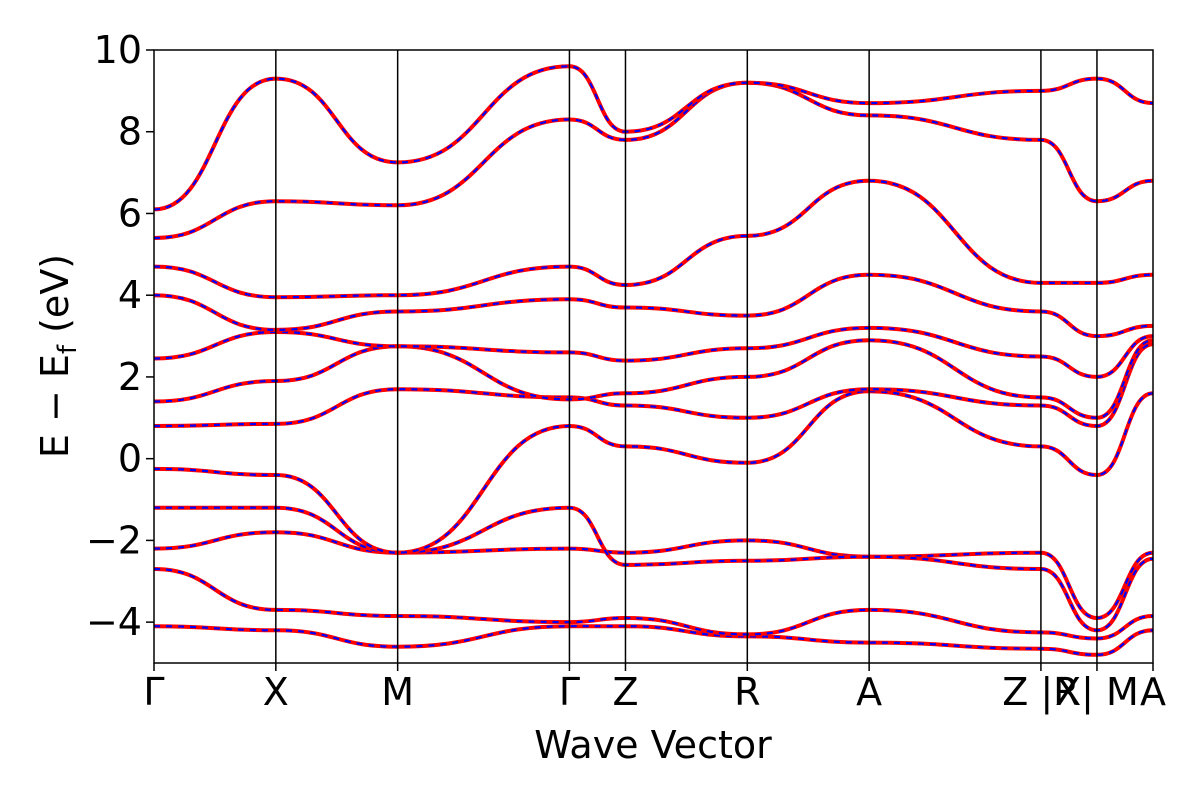  Describe the element at coordinates (130, 132) in the screenshot. I see `y-tick-label: 8` at that location.